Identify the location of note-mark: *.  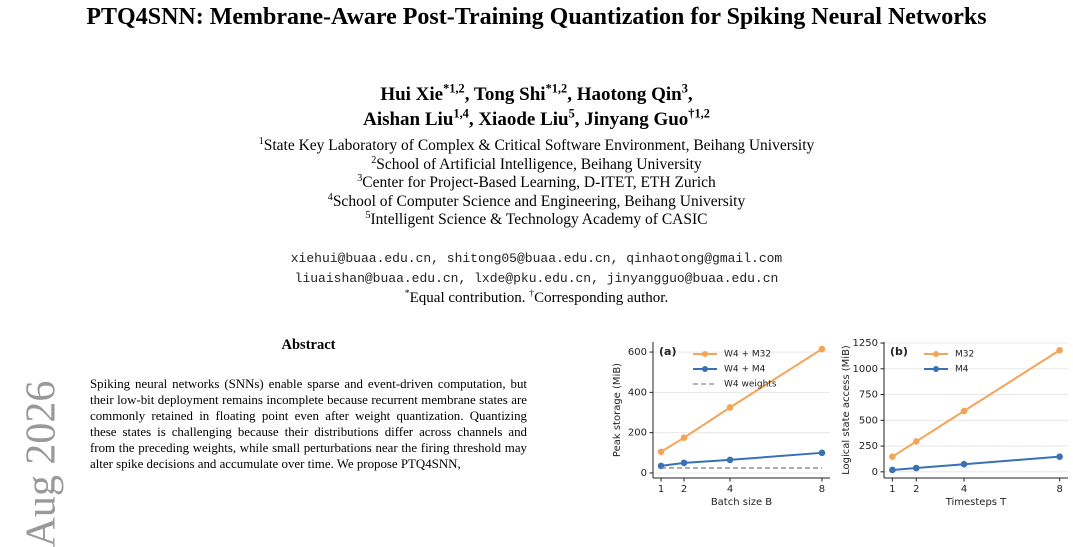
(407, 293).